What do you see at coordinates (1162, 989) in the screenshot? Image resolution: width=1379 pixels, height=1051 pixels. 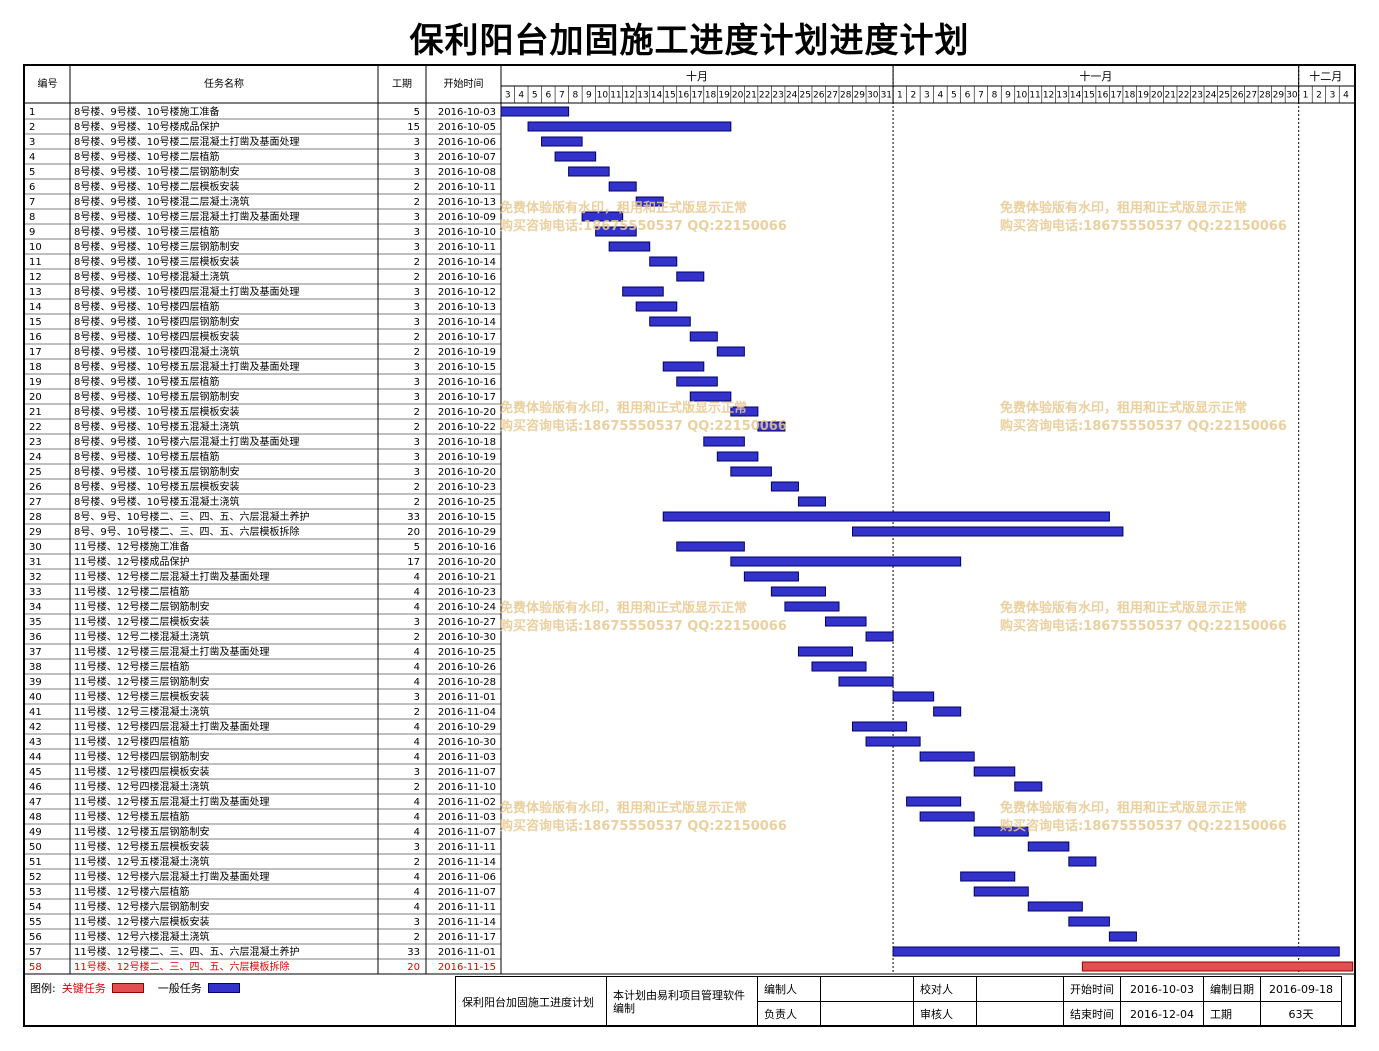 I see `footer-start-value: 2016-10-03` at bounding box center [1162, 989].